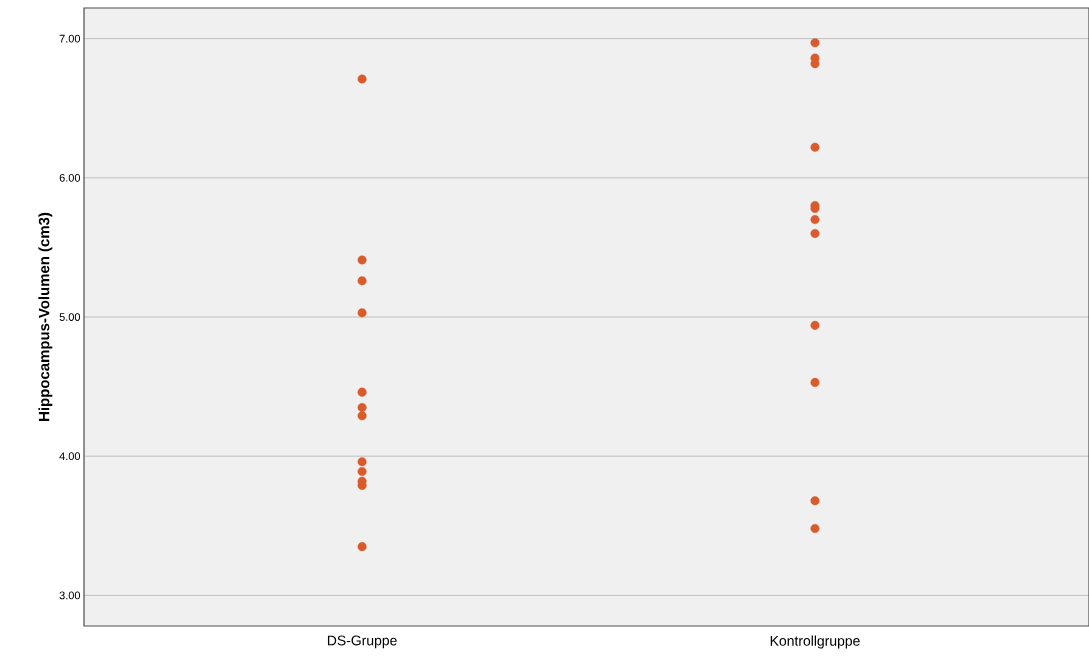 The width and height of the screenshot is (1089, 666). I want to click on y-tick-label: 4.00, so click(70, 456).